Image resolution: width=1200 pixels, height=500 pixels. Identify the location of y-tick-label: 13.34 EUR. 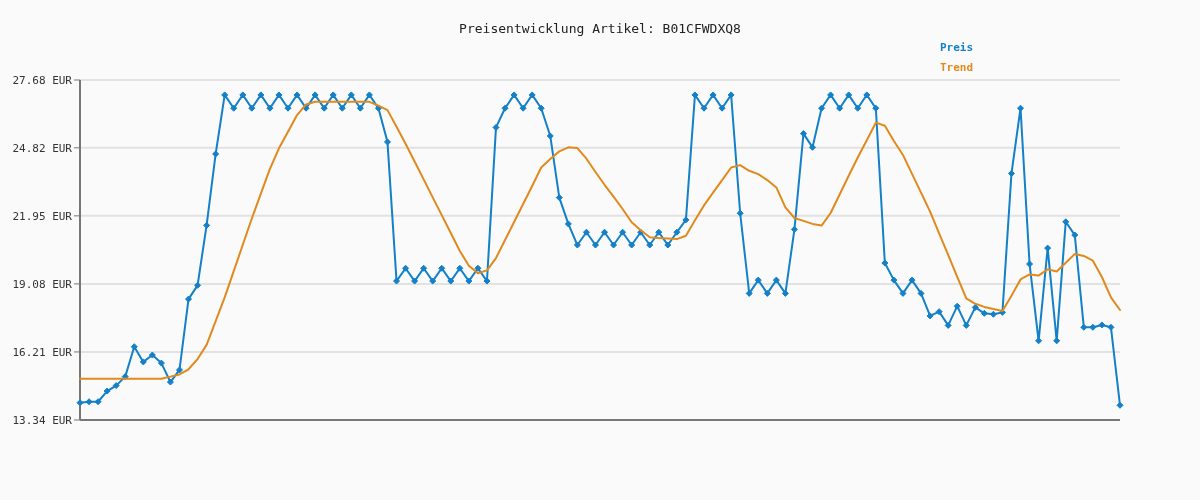
(42, 420).